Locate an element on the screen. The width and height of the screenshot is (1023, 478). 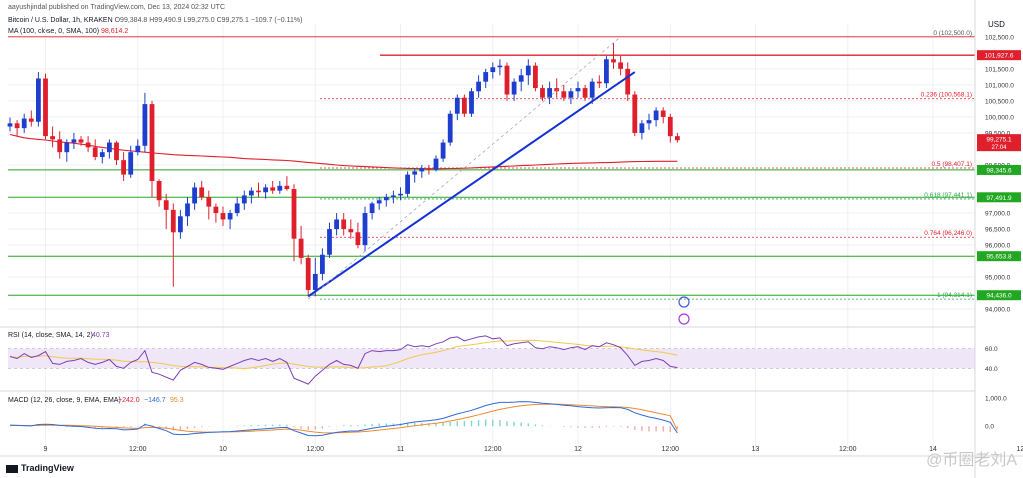
rsi-level-label: 40.0 is located at coordinates (991, 369).